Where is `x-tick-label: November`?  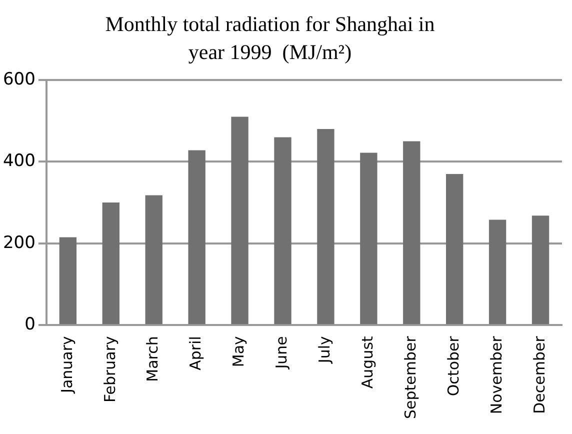 x-tick-label: November is located at coordinates (496, 374).